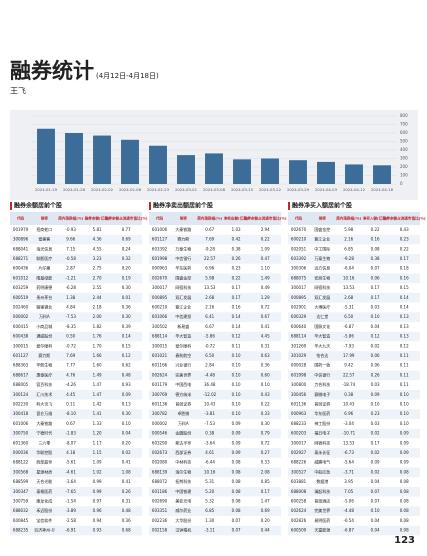 This screenshot has width=427, height=556. I want to click on table-cell: 0.07, so click(375, 491).